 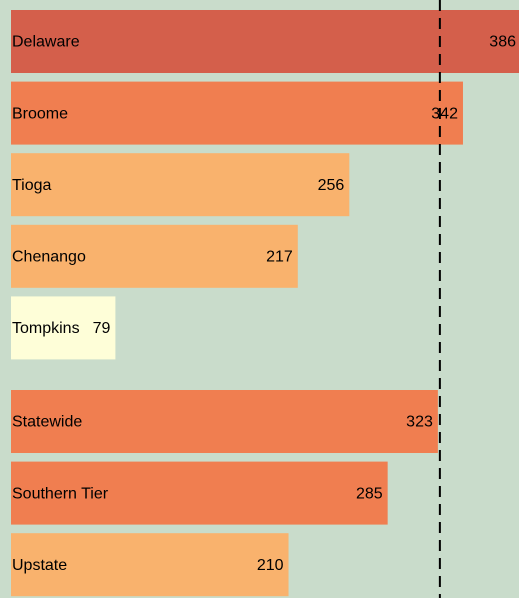 I want to click on category-label: Broome, so click(x=40, y=113).